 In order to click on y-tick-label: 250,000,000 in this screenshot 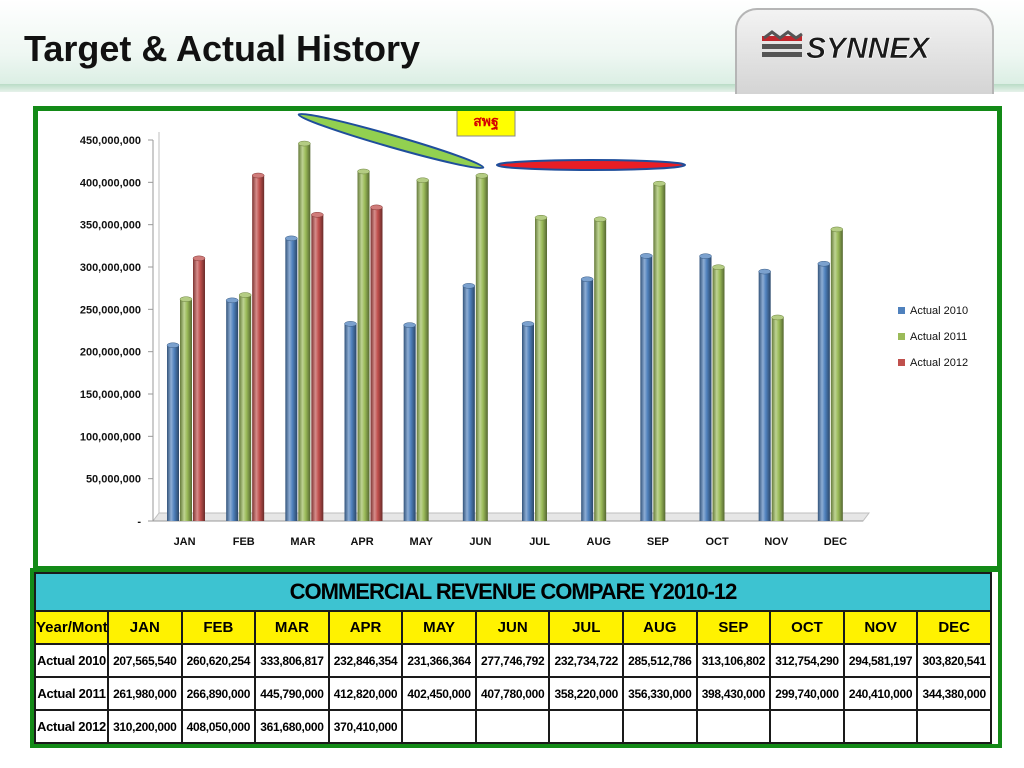, I will do `click(110, 310)`.